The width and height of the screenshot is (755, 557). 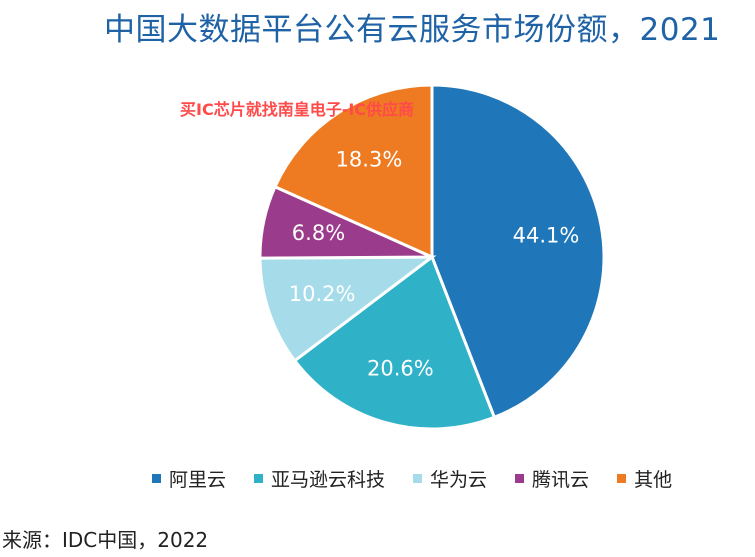 I want to click on legend-item-aliyun: 阿里云, so click(x=189, y=478).